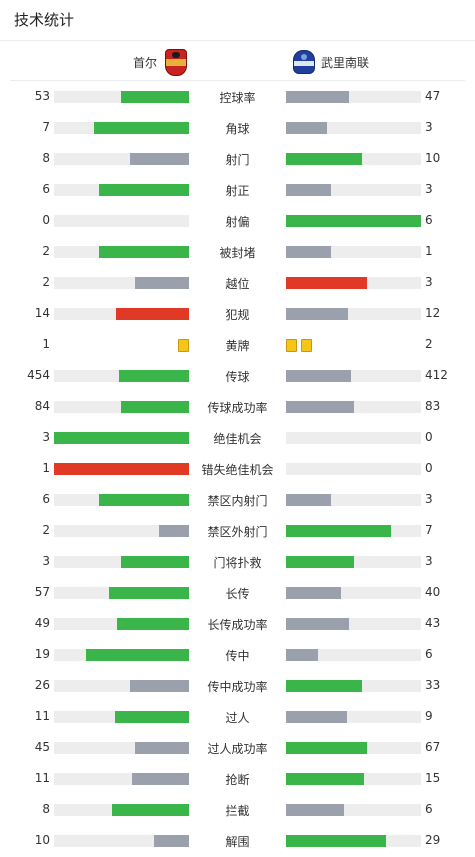 The width and height of the screenshot is (475, 857). What do you see at coordinates (433, 158) in the screenshot?
I see `away-stat-value: 10` at bounding box center [433, 158].